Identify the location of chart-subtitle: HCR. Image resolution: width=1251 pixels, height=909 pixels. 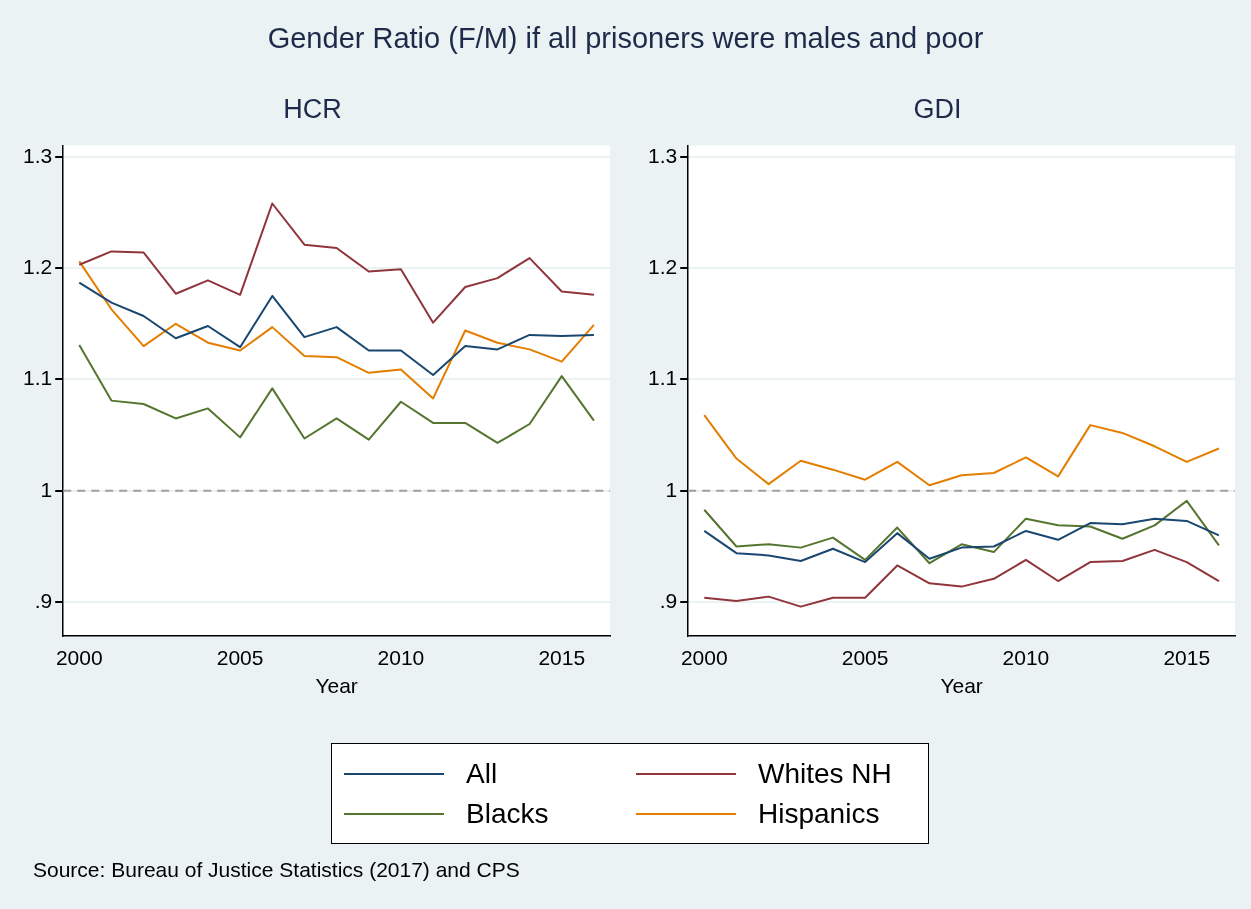
(312, 109).